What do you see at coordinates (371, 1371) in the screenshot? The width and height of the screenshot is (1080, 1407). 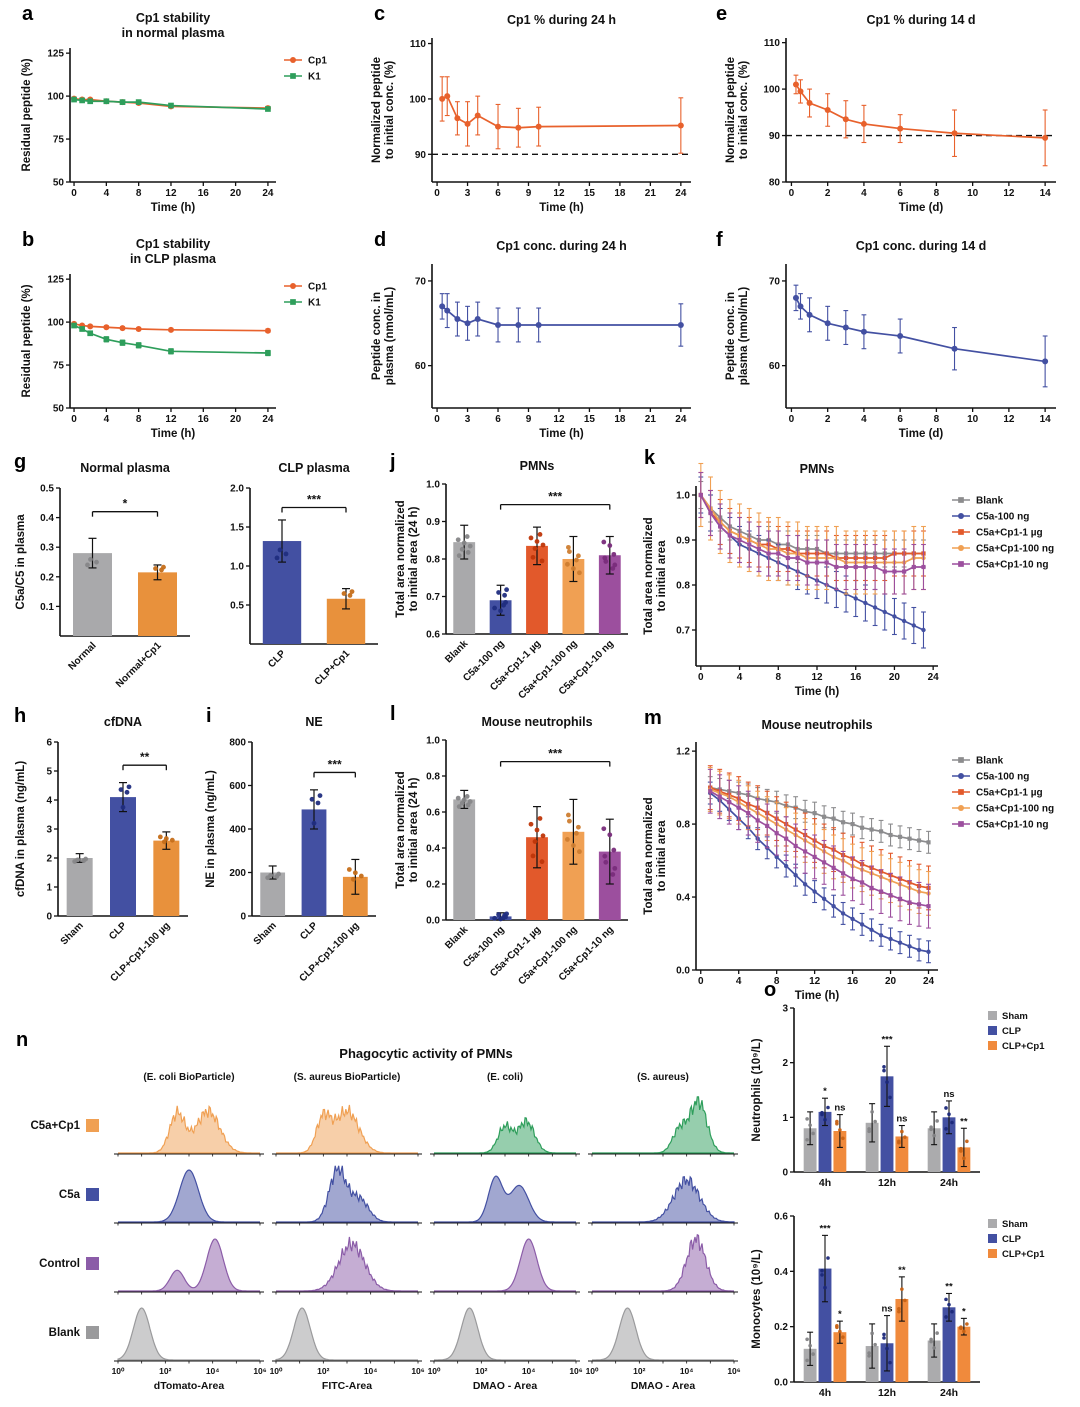 I see `svg-text: 10⁴` at bounding box center [371, 1371].